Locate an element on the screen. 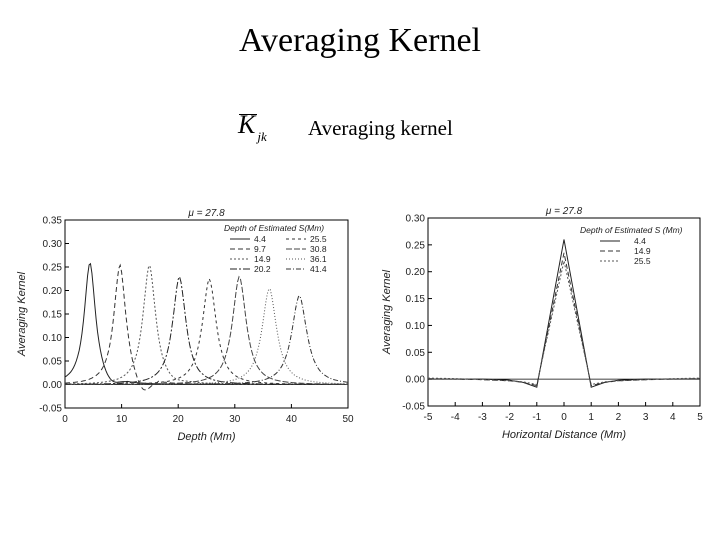 Image resolution: width=720 pixels, height=540 pixels. legend-title: Depth of Estimated S (Mm) is located at coordinates (631, 230).